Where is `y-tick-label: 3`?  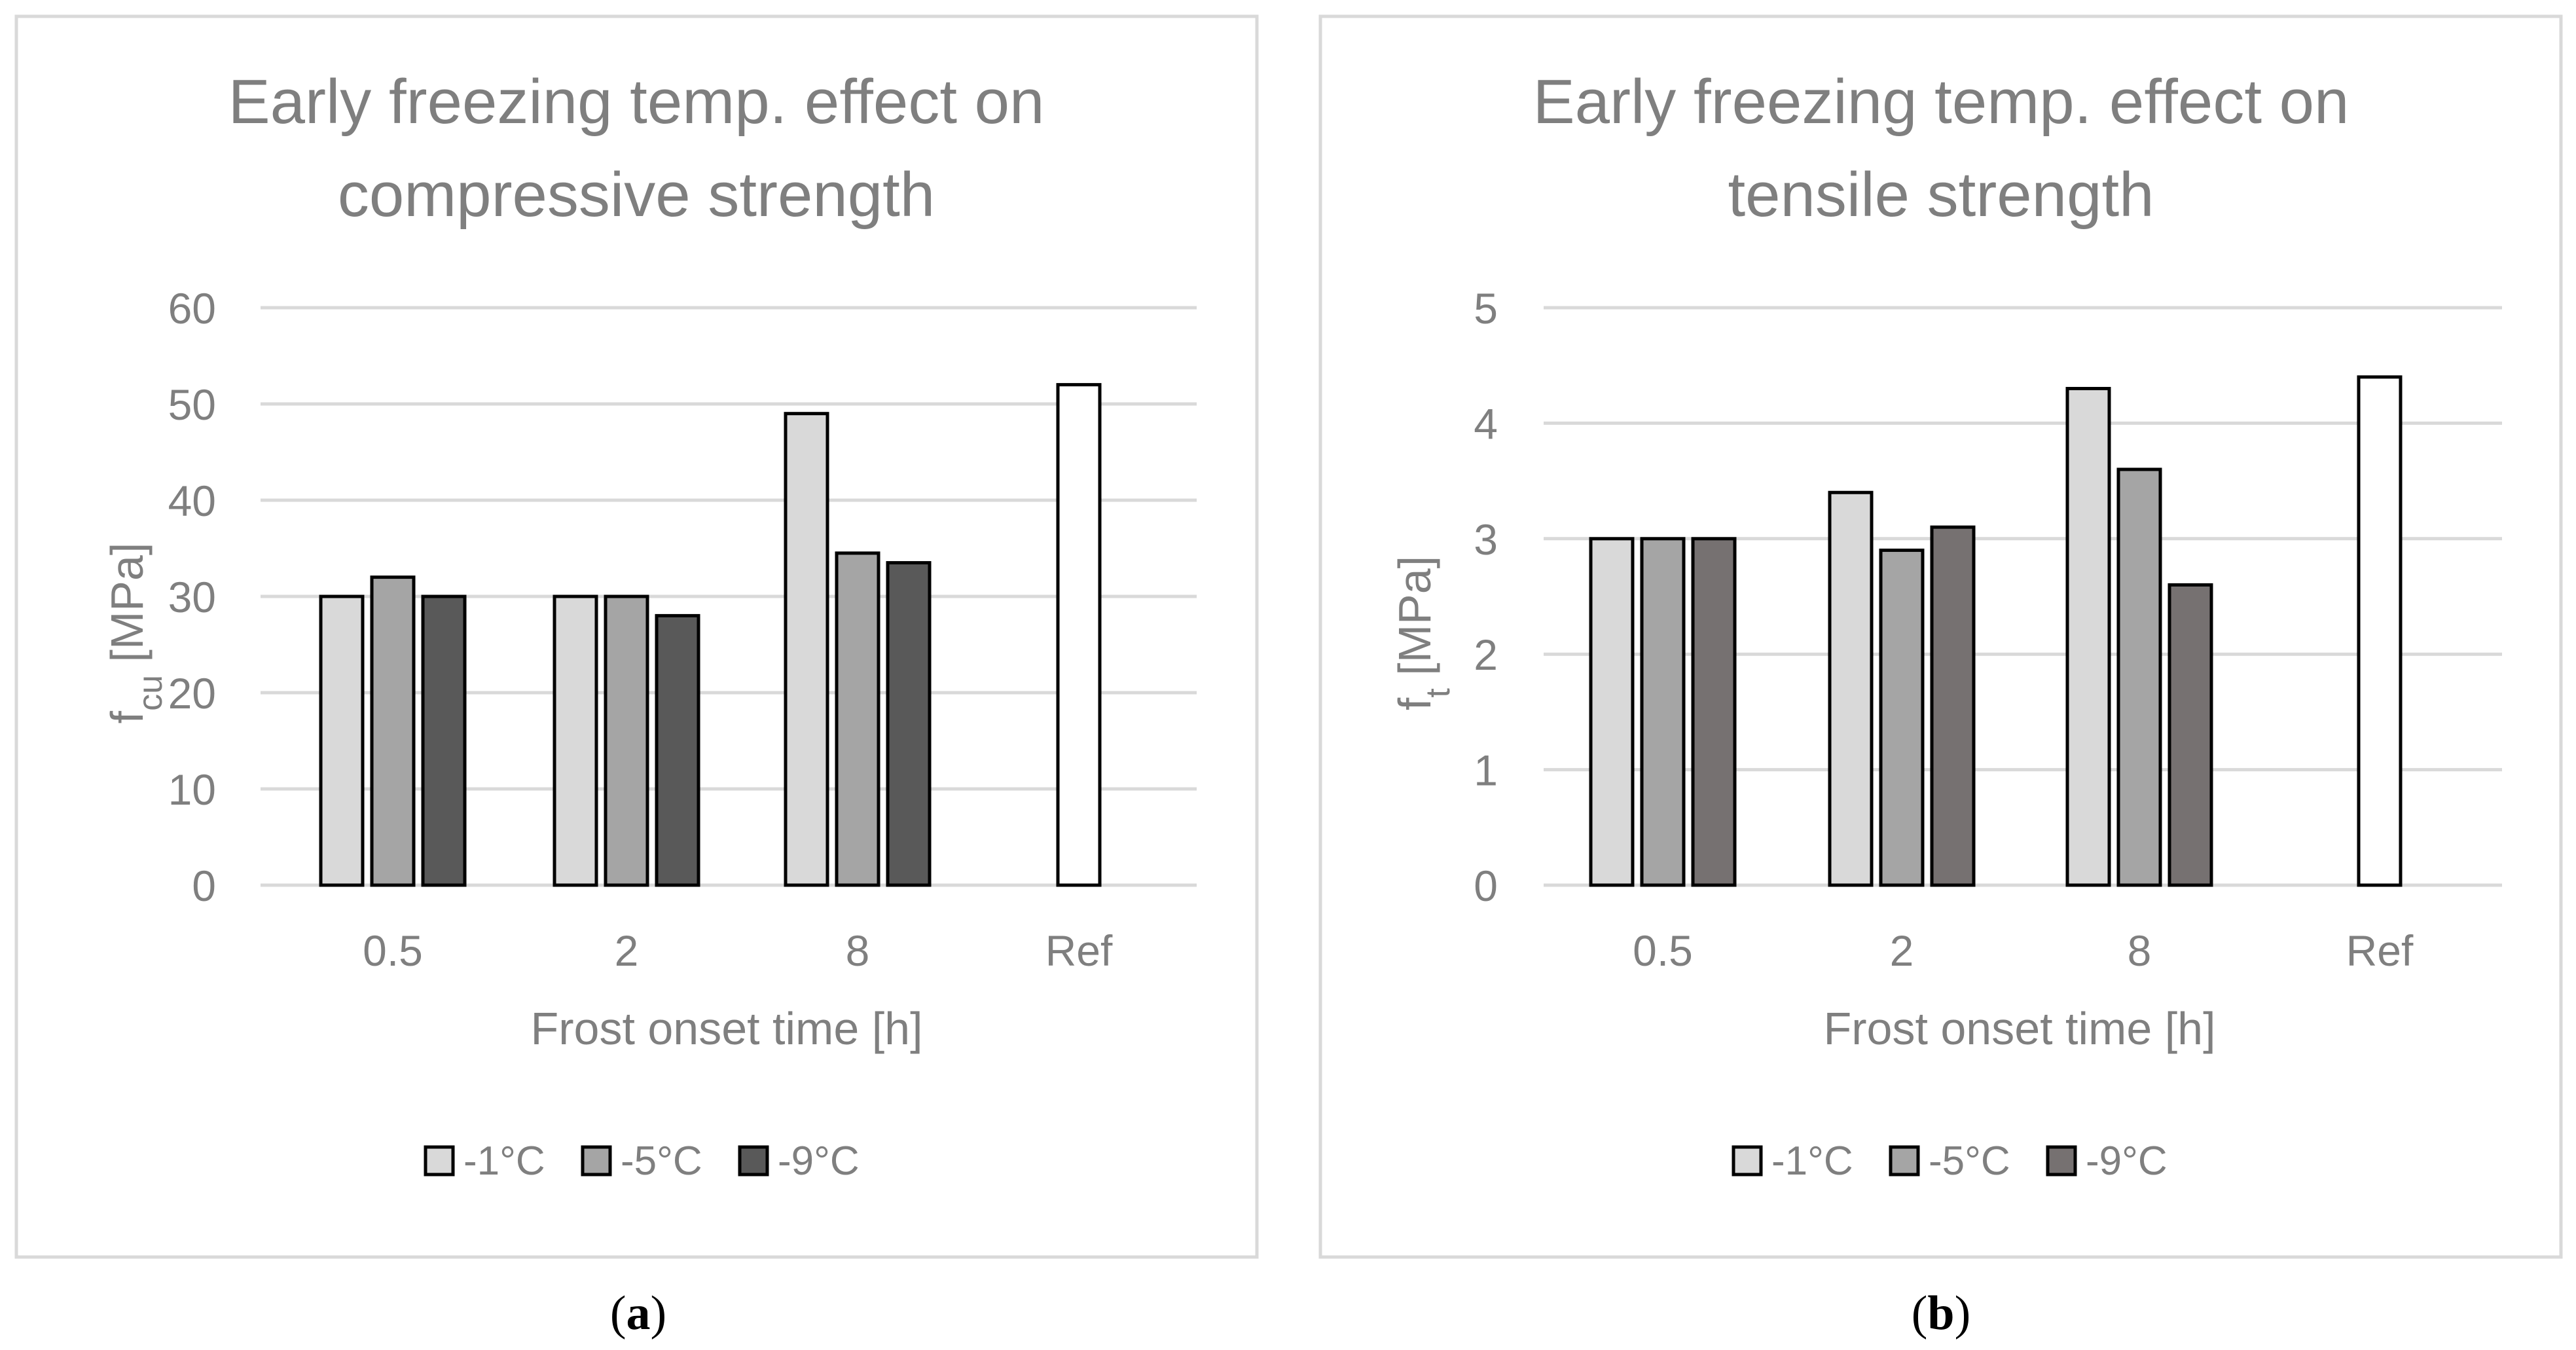
y-tick-label: 3 is located at coordinates (1486, 539).